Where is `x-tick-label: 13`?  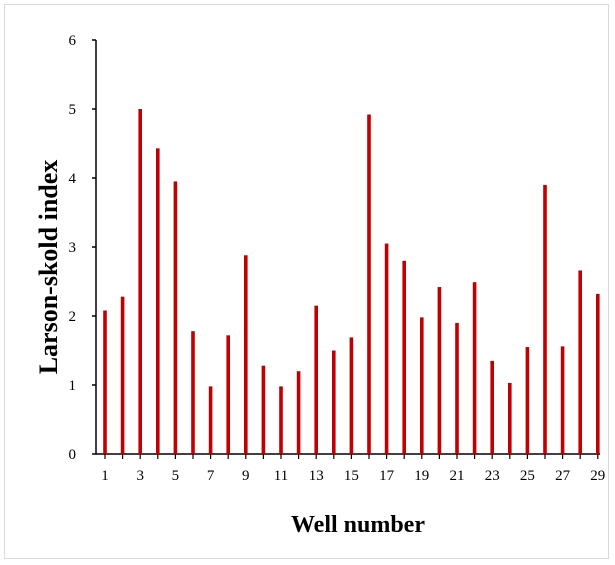
x-tick-label: 13 is located at coordinates (316, 476).